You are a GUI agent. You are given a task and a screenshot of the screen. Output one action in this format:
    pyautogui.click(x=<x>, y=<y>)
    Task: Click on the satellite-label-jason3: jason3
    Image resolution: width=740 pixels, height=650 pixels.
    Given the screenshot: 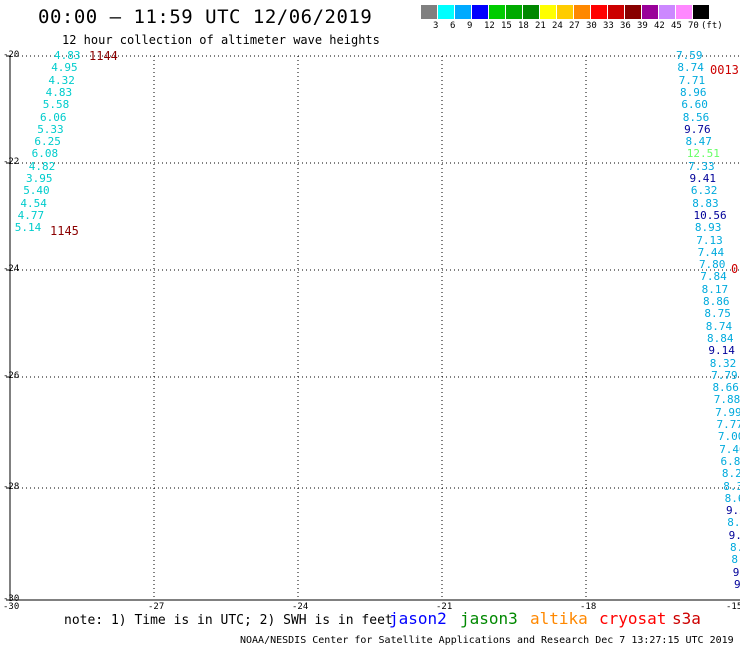 What is the action you would take?
    pyautogui.click(x=489, y=618)
    